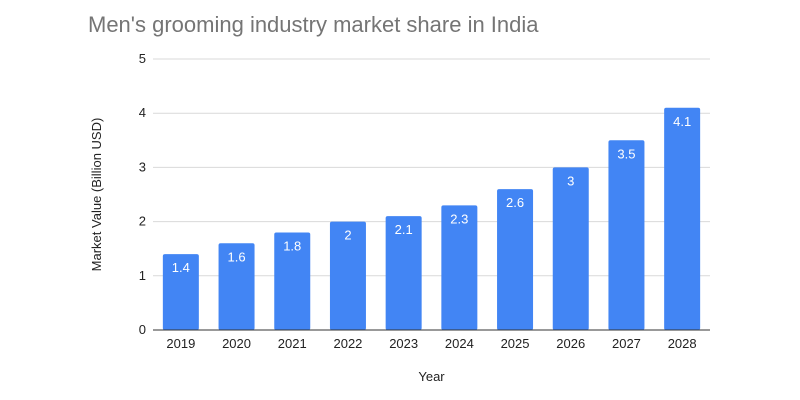 This screenshot has height=400, width=800. I want to click on y-tick-label: 4, so click(142, 112).